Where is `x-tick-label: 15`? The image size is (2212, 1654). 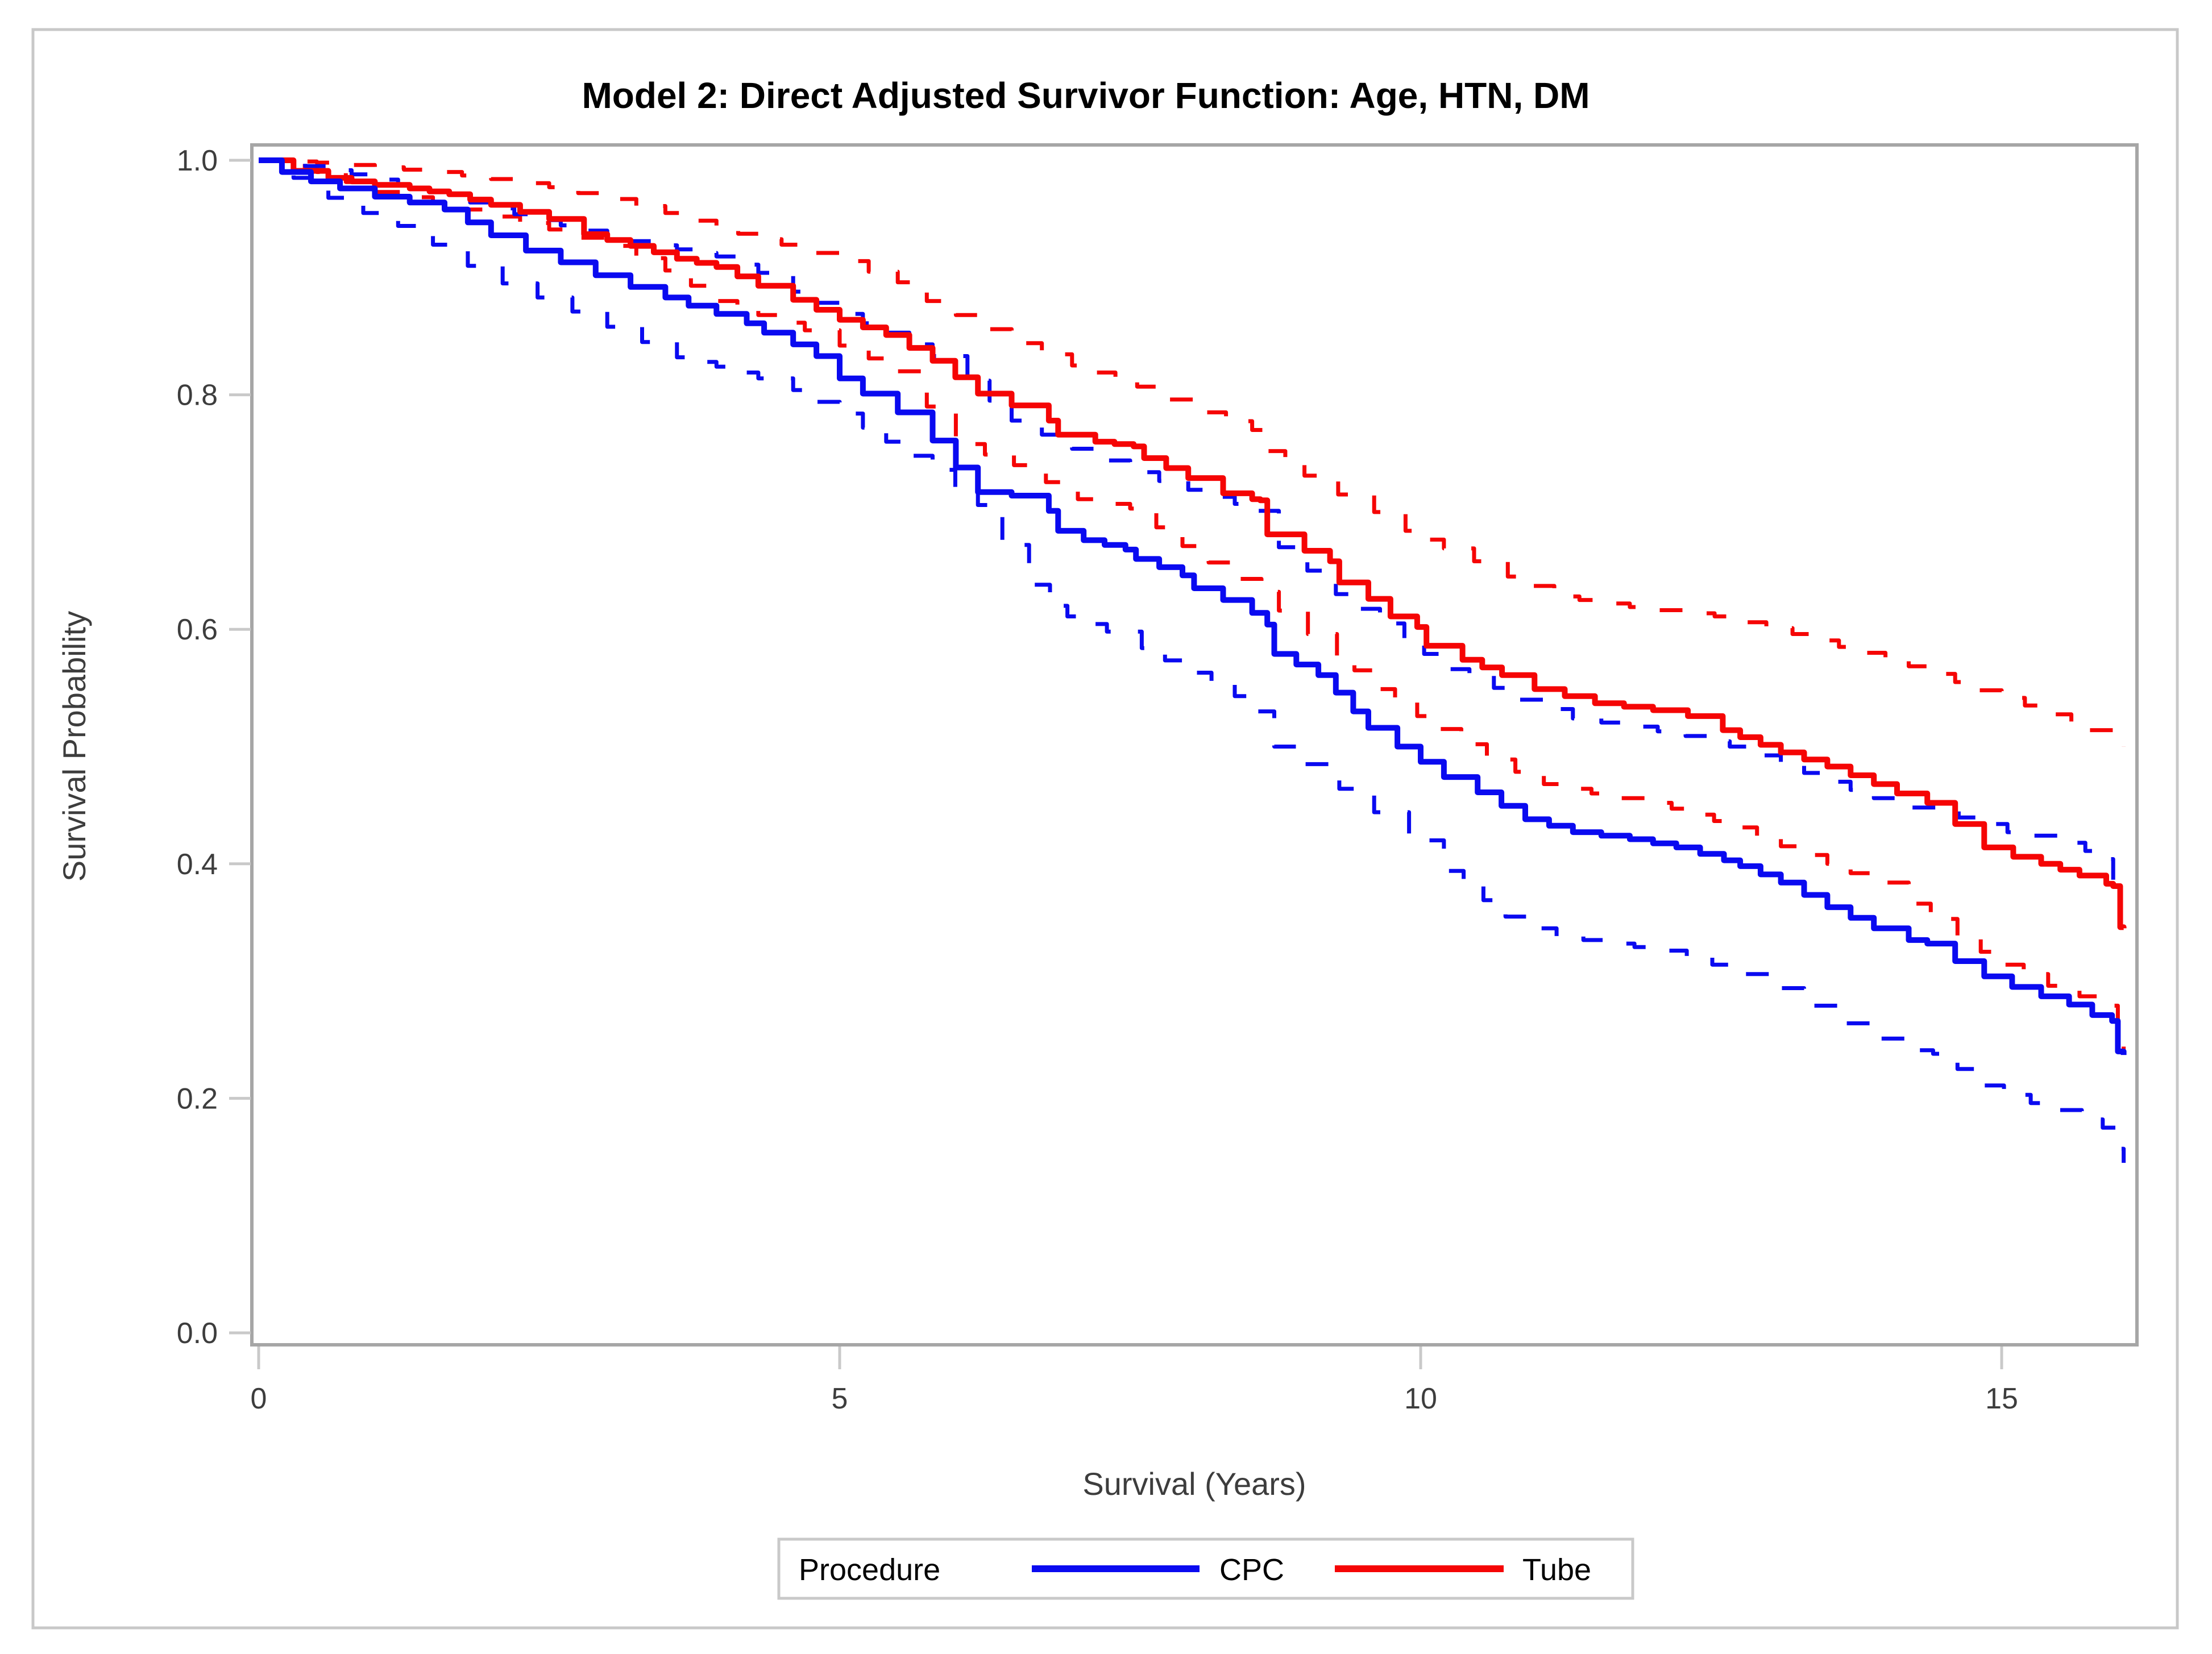 x-tick-label: 15 is located at coordinates (2001, 1398).